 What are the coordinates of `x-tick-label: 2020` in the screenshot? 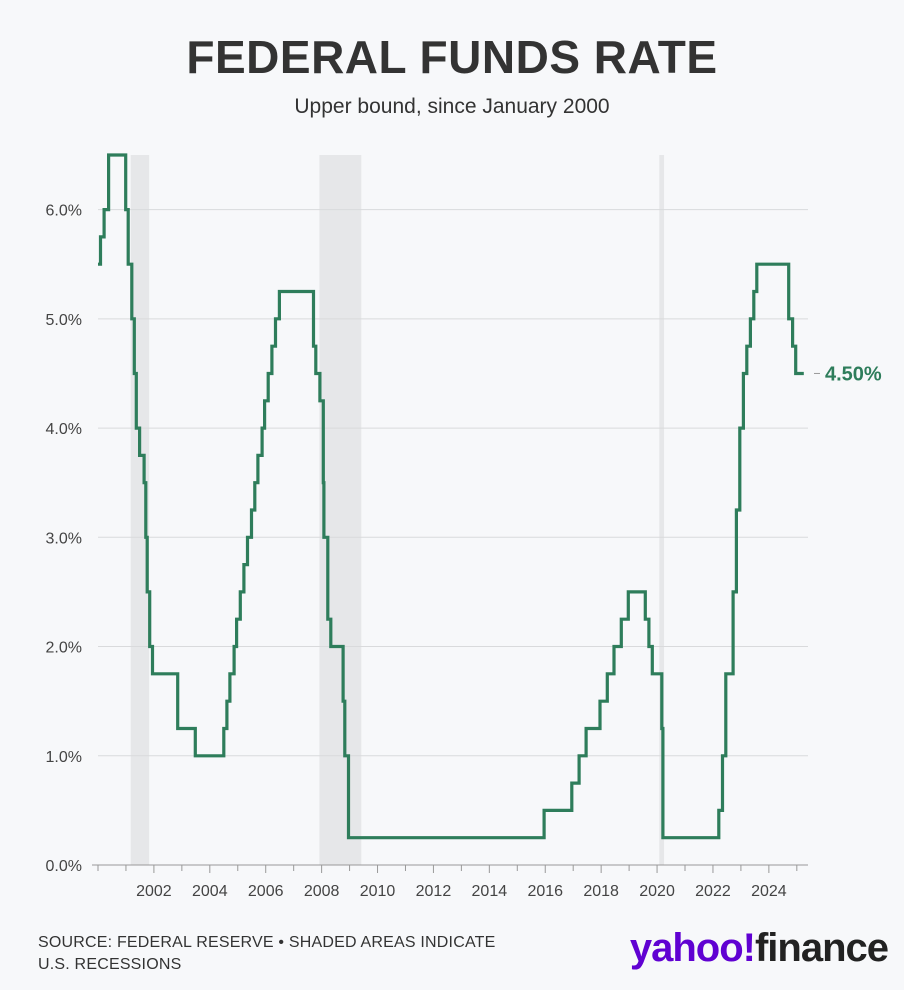 It's located at (657, 891).